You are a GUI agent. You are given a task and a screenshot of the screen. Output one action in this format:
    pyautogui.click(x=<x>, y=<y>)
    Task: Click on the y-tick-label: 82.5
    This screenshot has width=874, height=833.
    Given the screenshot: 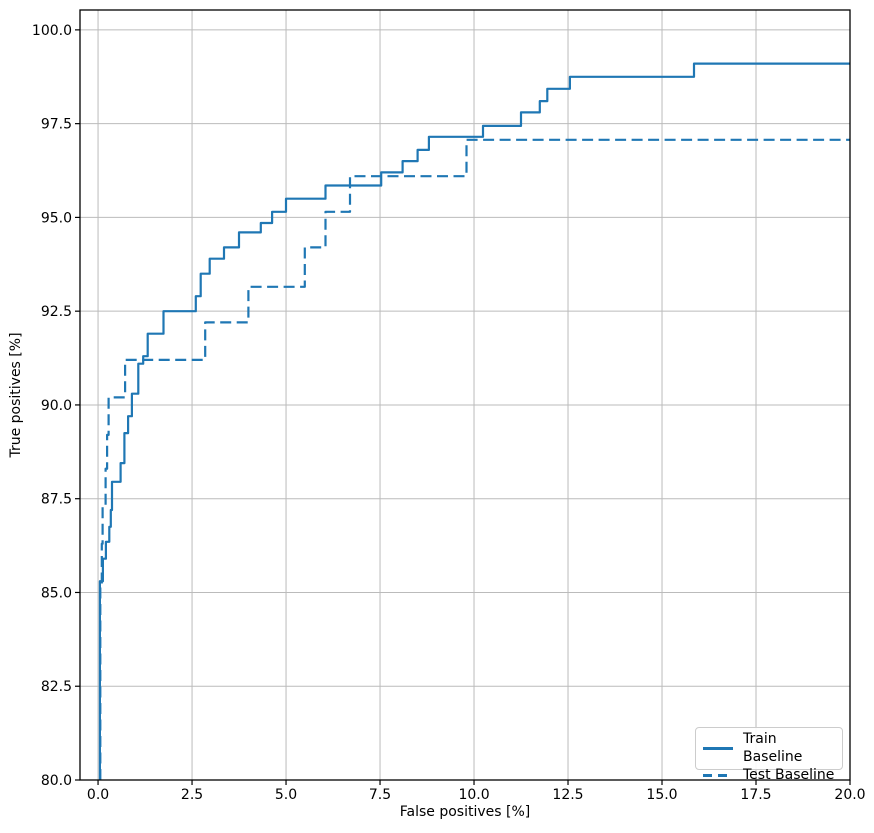 What is the action you would take?
    pyautogui.click(x=56, y=687)
    